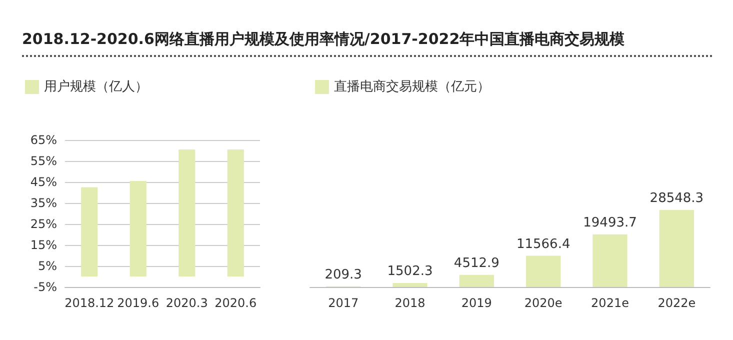  Describe the element at coordinates (476, 303) in the screenshot. I see `x-tick-label: 2019` at that location.